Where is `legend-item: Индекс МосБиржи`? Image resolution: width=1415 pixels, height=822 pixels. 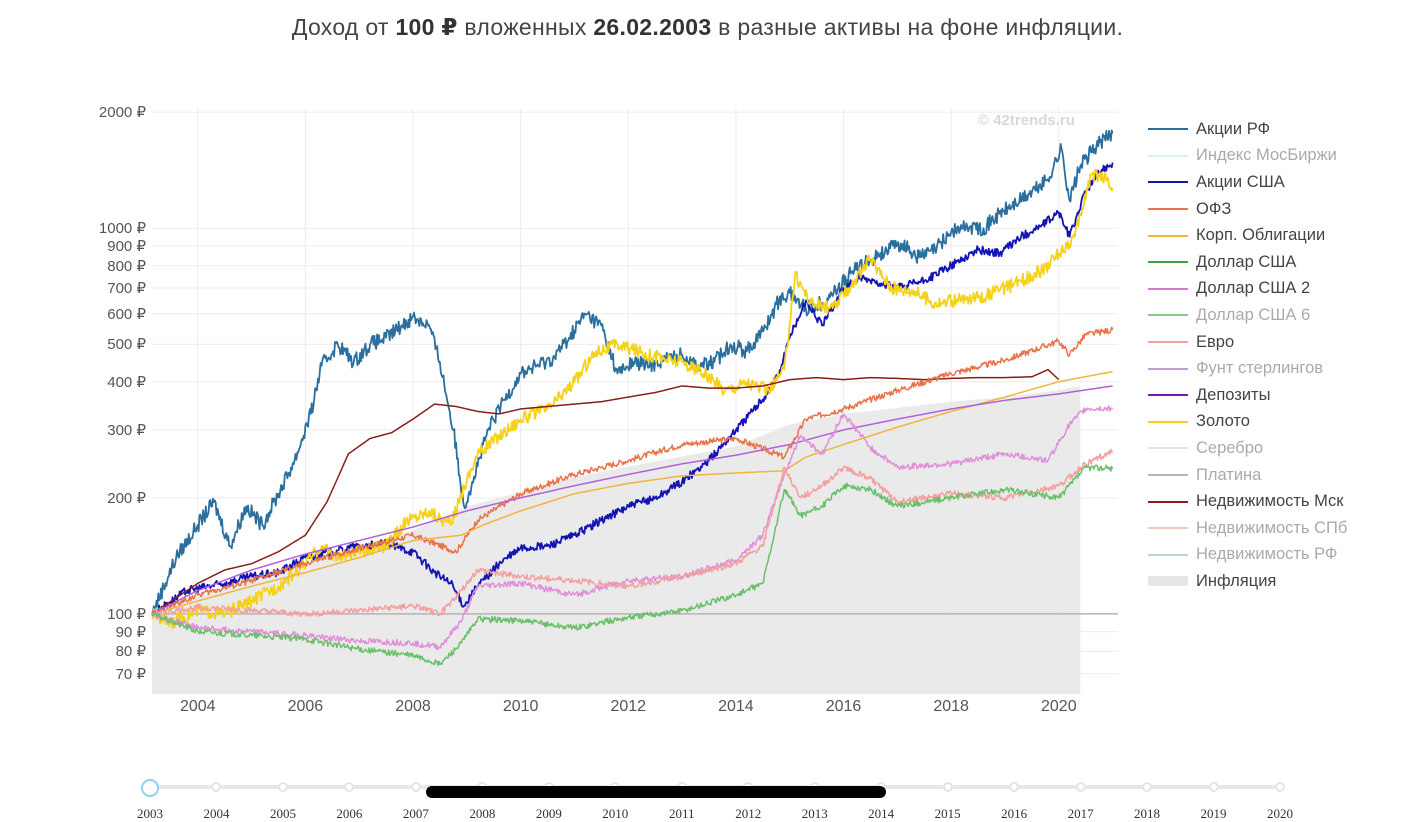 legend-item: Индекс МосБиржи is located at coordinates (1247, 156).